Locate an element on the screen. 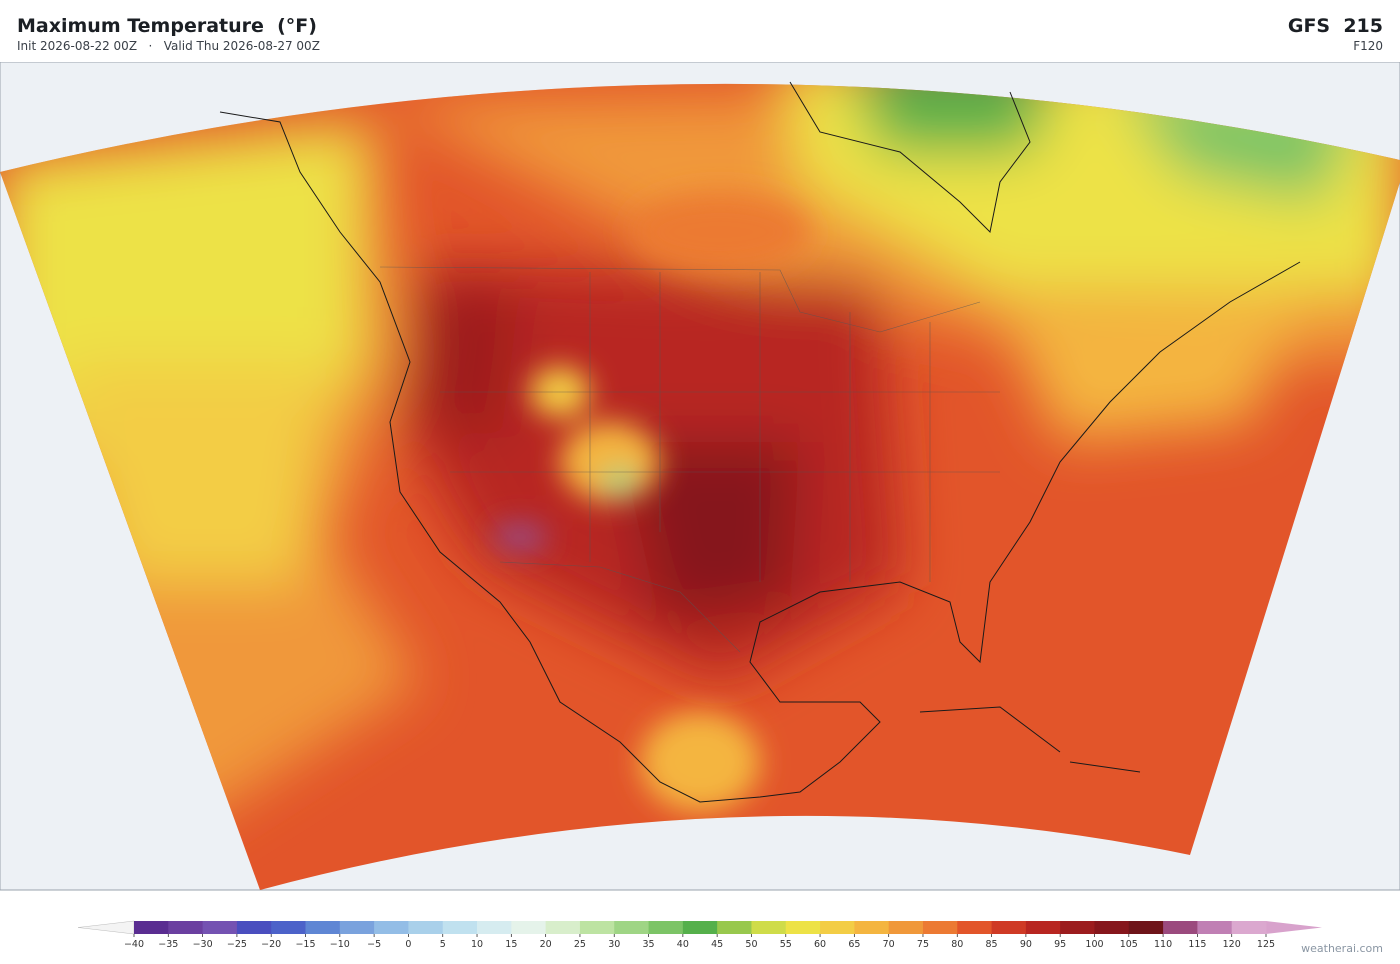 The width and height of the screenshot is (1400, 964). tick-label: 50 is located at coordinates (751, 944).